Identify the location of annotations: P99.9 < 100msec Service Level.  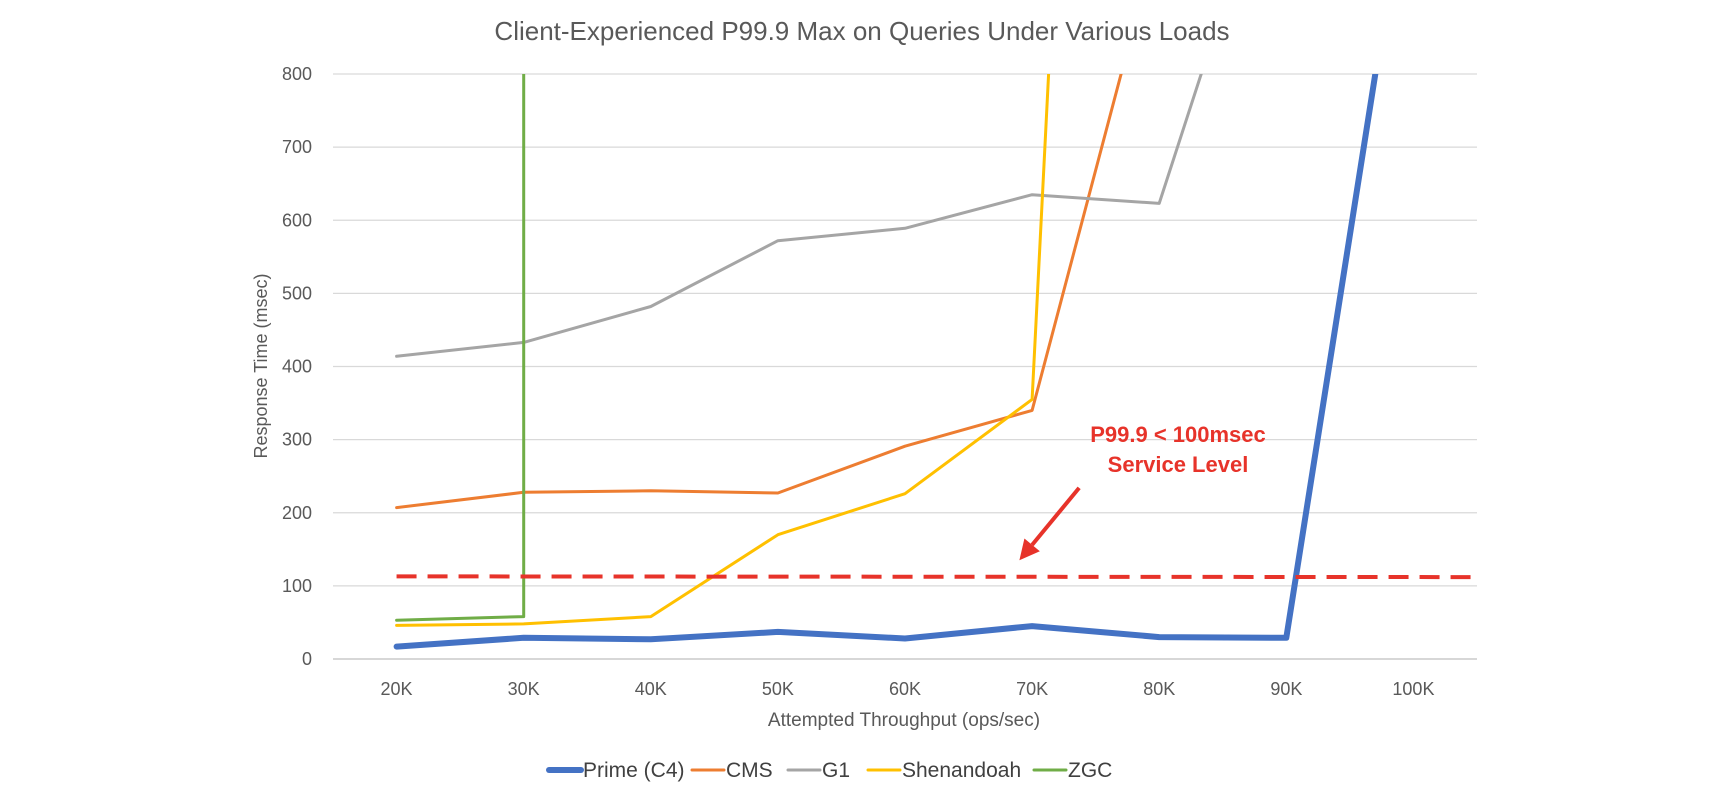
(937, 501).